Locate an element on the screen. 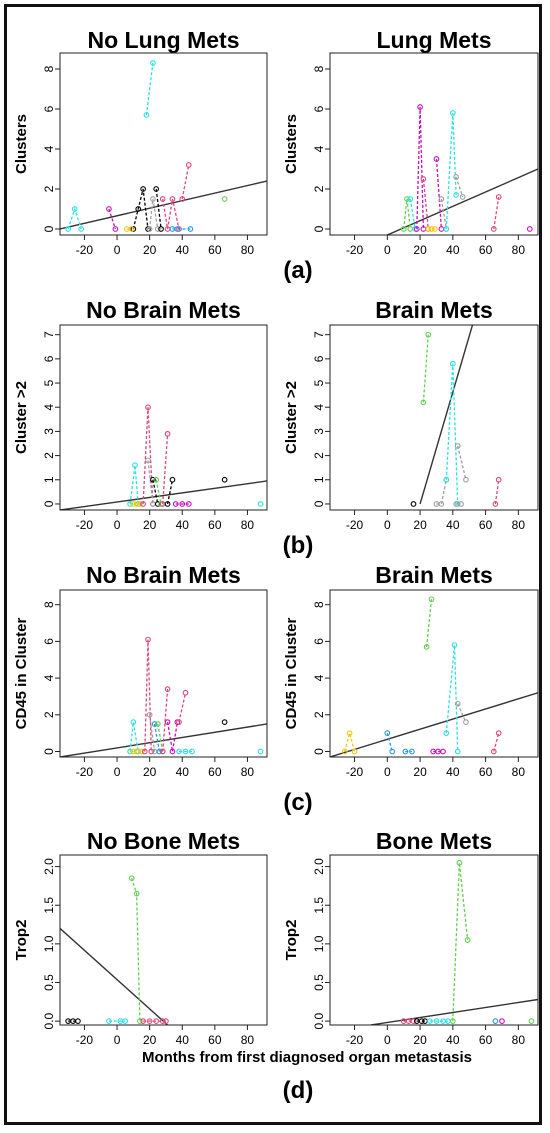 The image size is (550, 1133). y-tick-label: 5 is located at coordinates (319, 382).